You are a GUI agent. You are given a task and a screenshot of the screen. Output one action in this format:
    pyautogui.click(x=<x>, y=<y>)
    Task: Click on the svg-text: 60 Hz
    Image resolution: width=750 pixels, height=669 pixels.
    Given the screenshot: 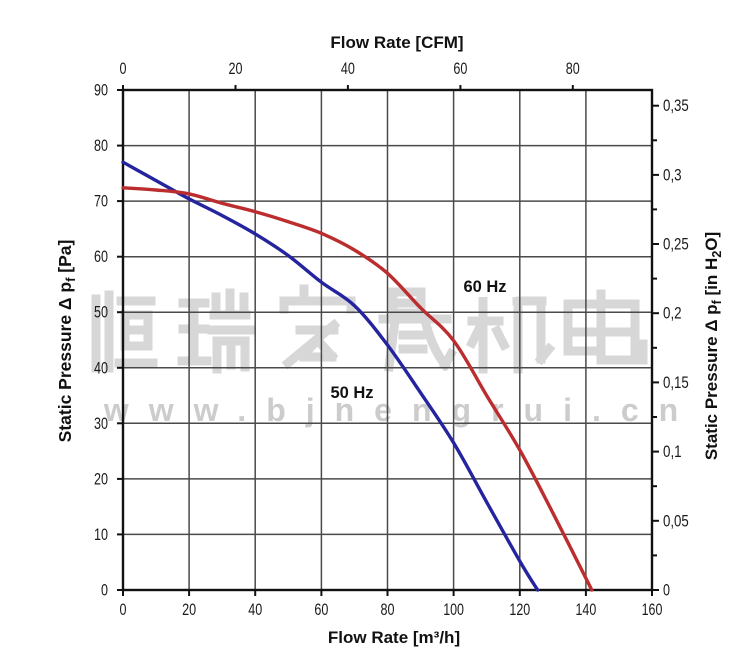 What is the action you would take?
    pyautogui.click(x=484, y=287)
    